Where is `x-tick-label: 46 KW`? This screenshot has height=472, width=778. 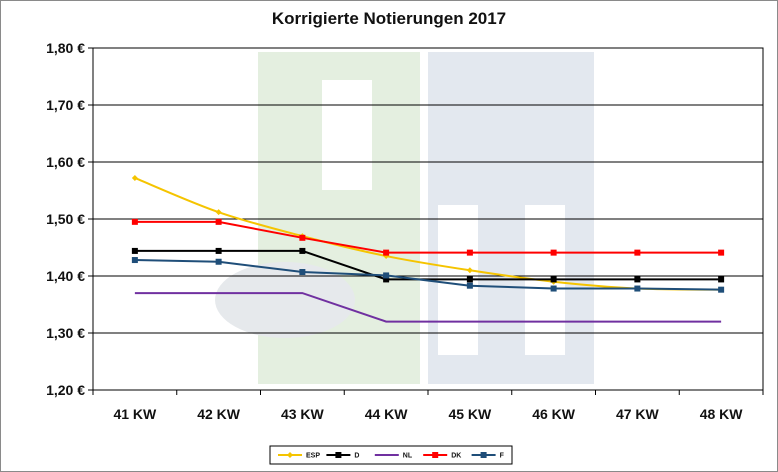
x-tick-label: 46 KW is located at coordinates (554, 414).